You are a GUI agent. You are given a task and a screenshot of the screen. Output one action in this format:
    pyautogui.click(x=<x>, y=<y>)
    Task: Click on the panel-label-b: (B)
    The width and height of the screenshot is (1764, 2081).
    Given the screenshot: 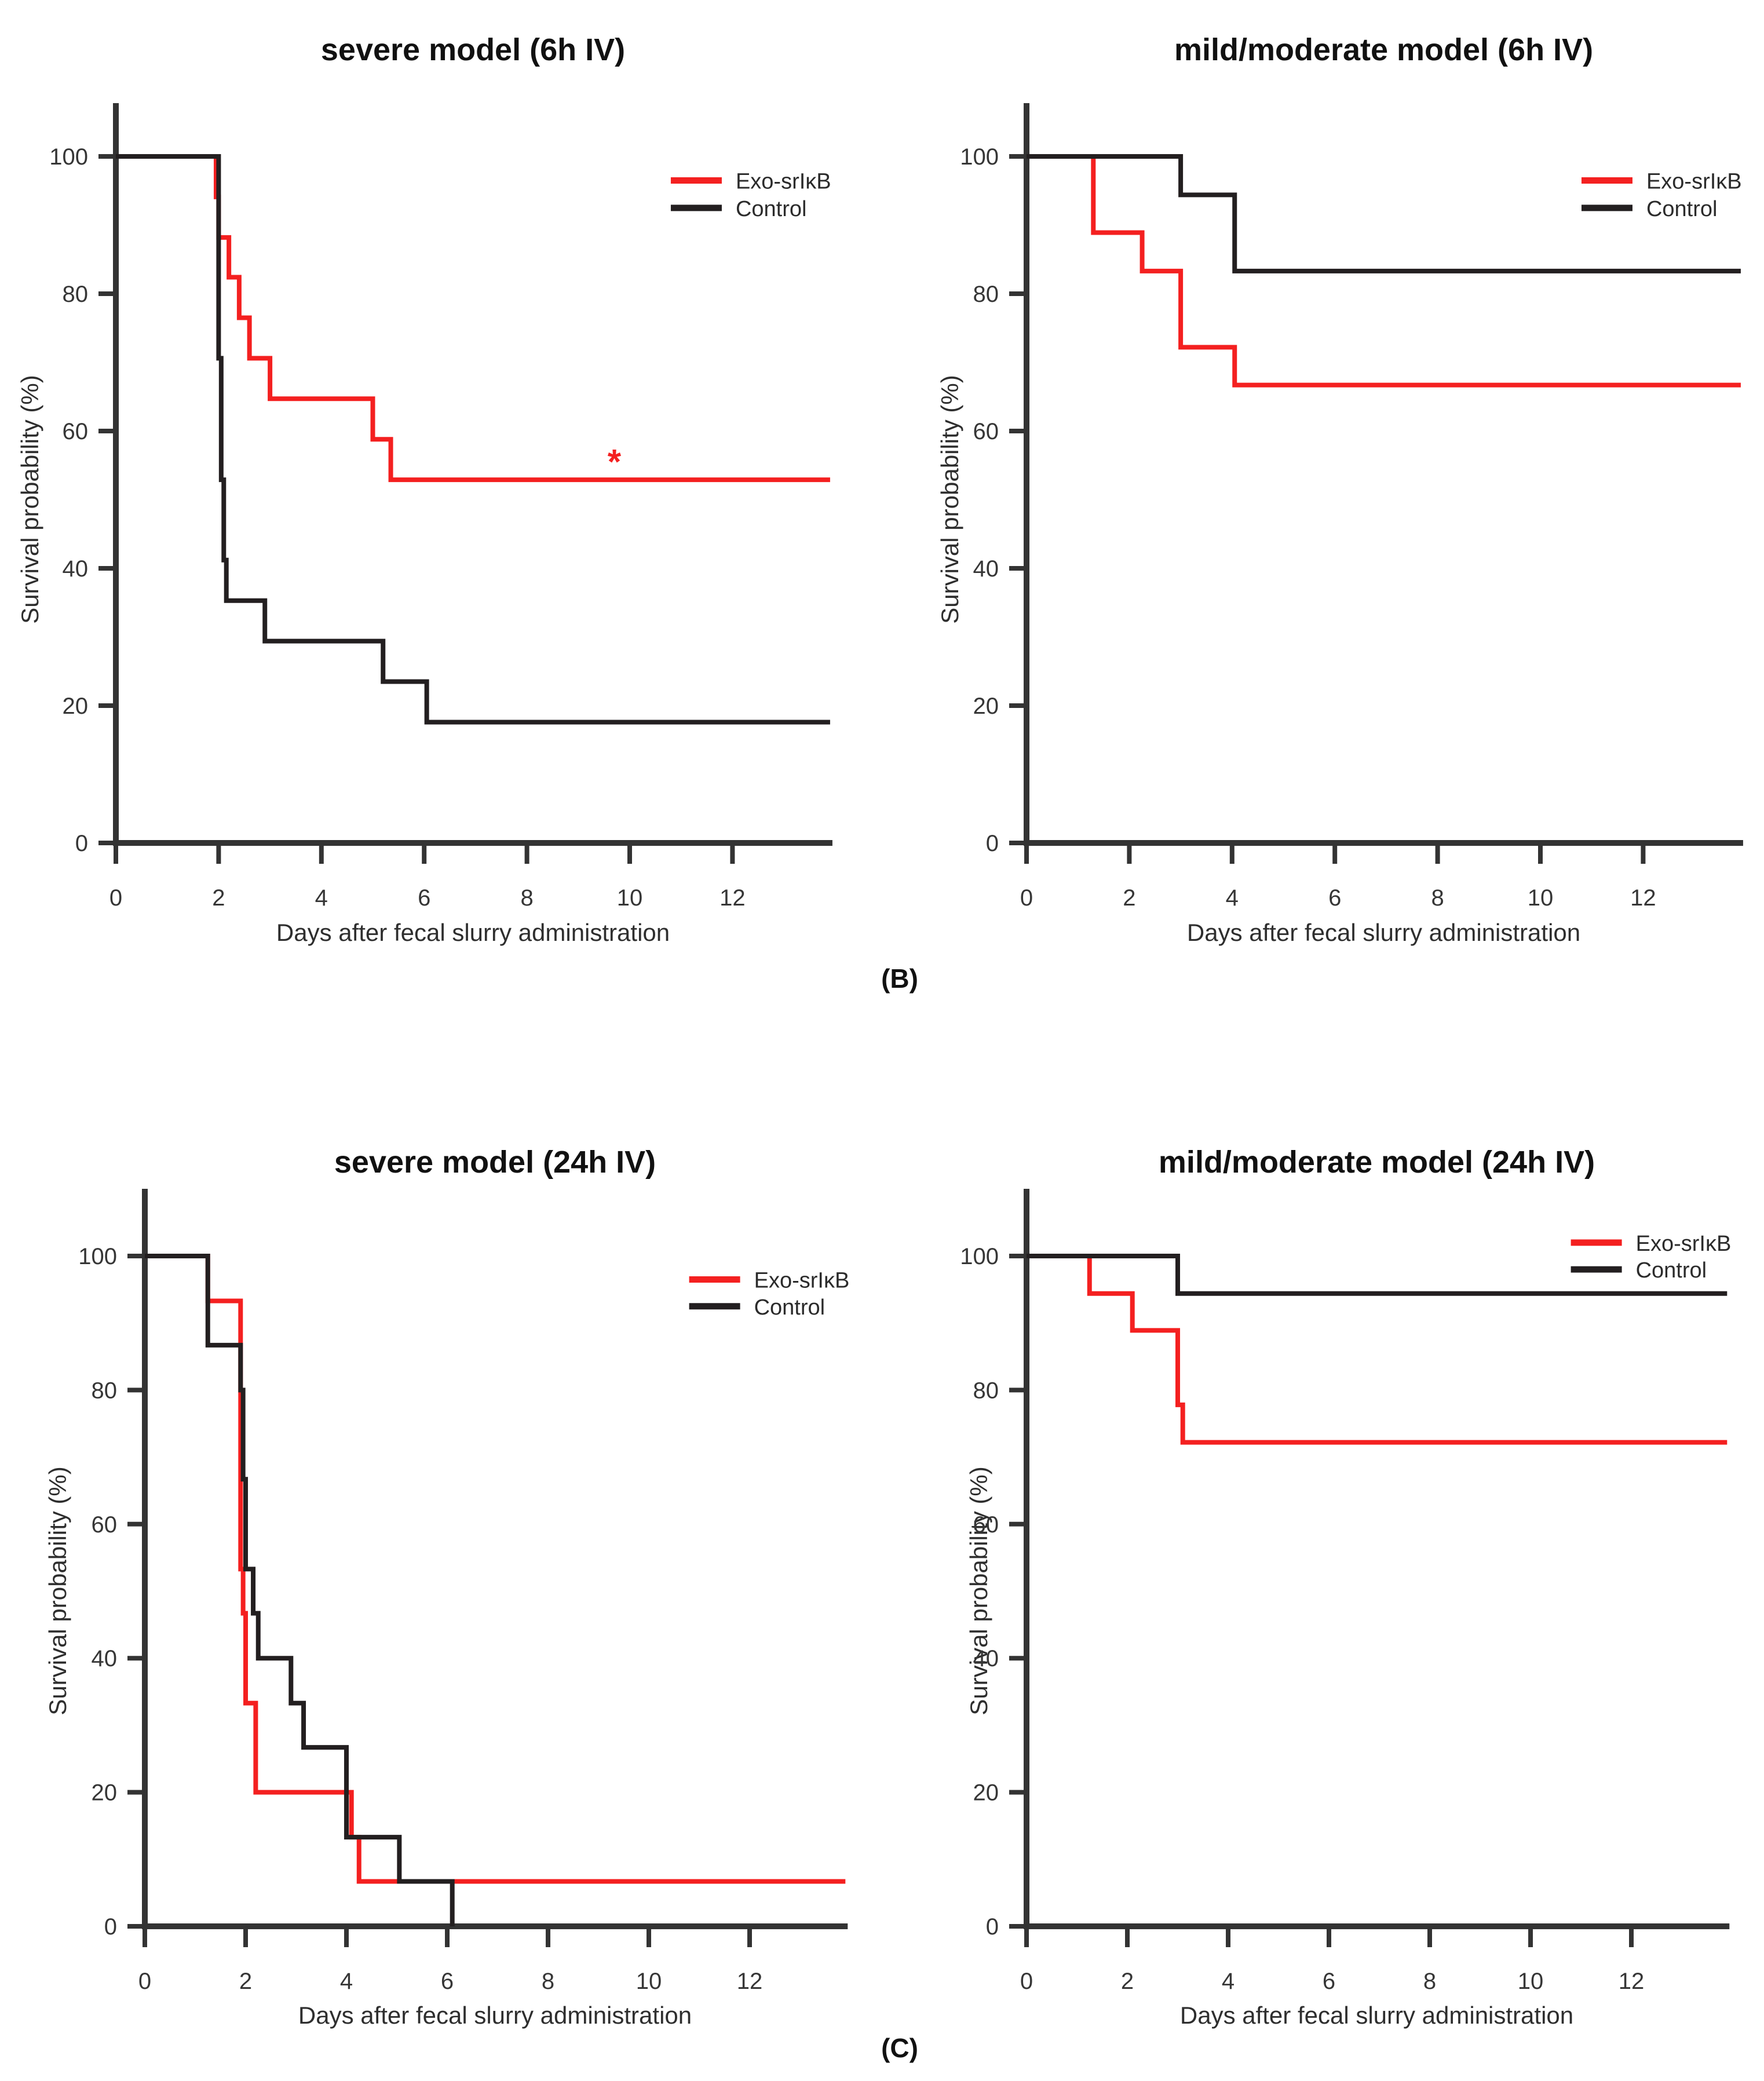 What is the action you would take?
    pyautogui.click(x=900, y=979)
    